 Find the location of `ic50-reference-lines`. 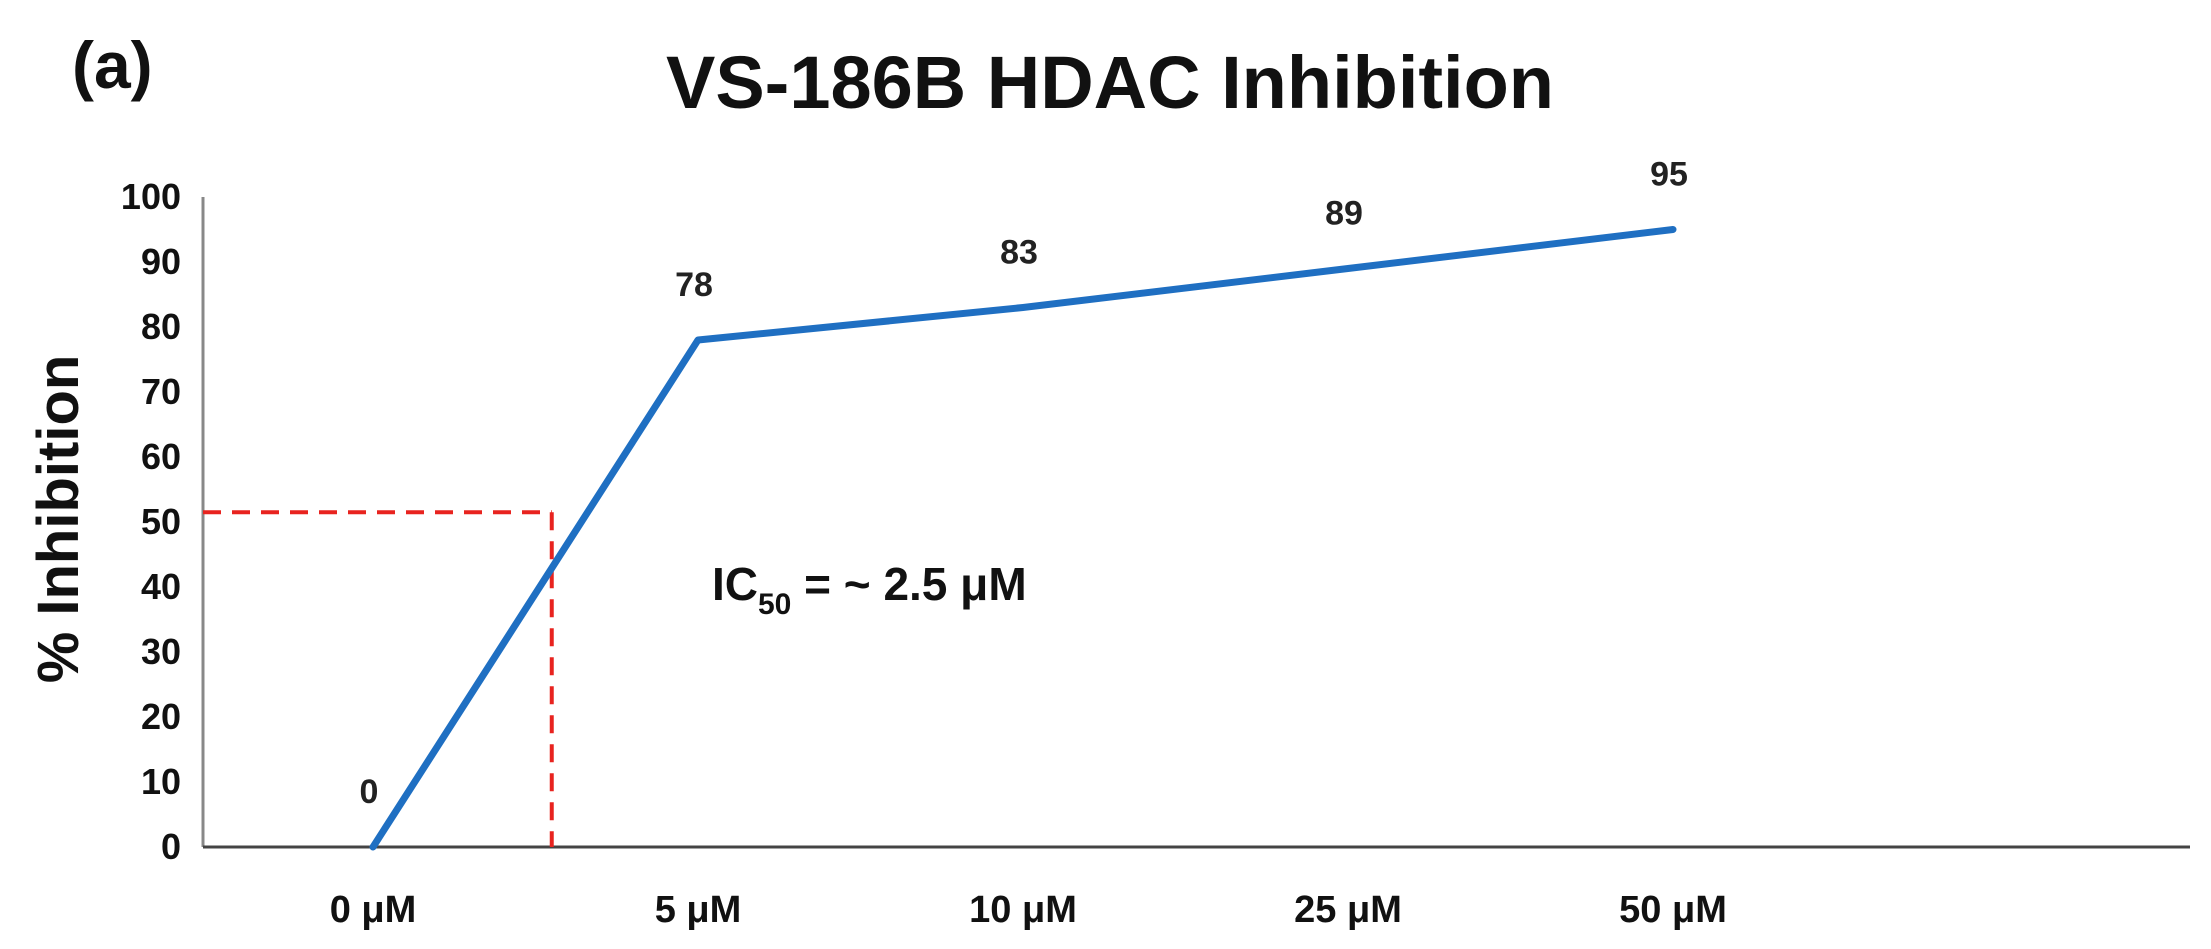

ic50-reference-lines is located at coordinates (378, 678).